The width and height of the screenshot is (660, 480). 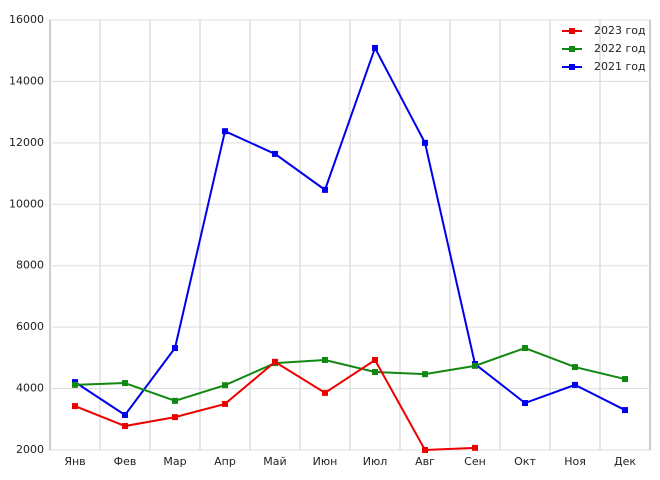 What do you see at coordinates (620, 66) in the screenshot?
I see `legend-label: 2021 год` at bounding box center [620, 66].